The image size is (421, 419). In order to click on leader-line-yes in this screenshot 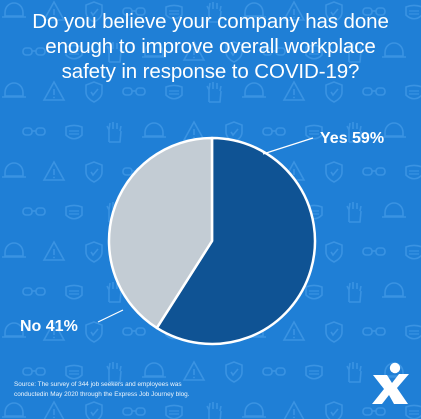, I will do `click(288, 146)`.